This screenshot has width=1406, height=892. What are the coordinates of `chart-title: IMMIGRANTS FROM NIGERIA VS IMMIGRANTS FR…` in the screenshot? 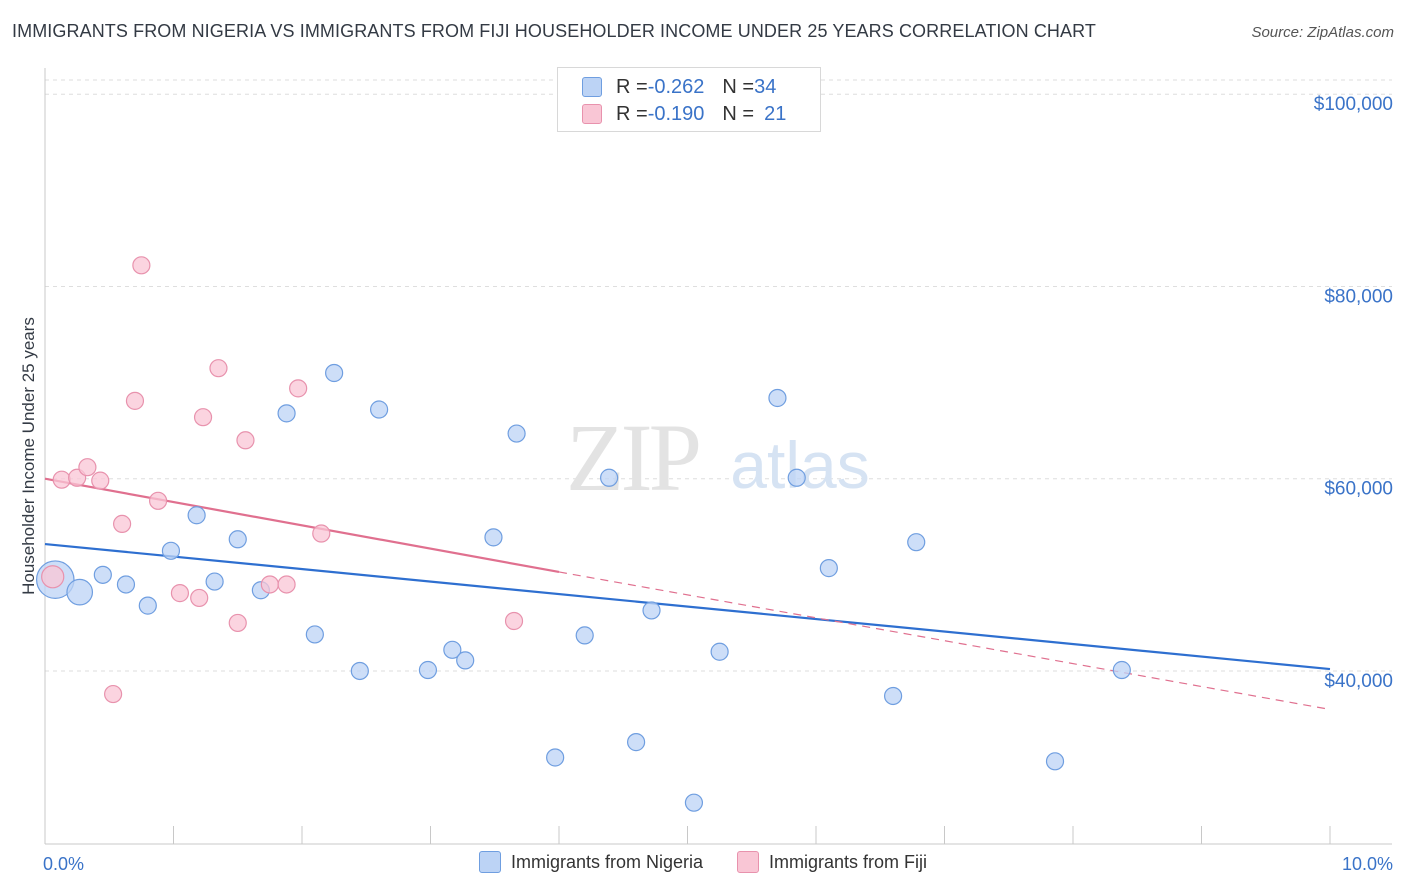 It's located at (554, 31).